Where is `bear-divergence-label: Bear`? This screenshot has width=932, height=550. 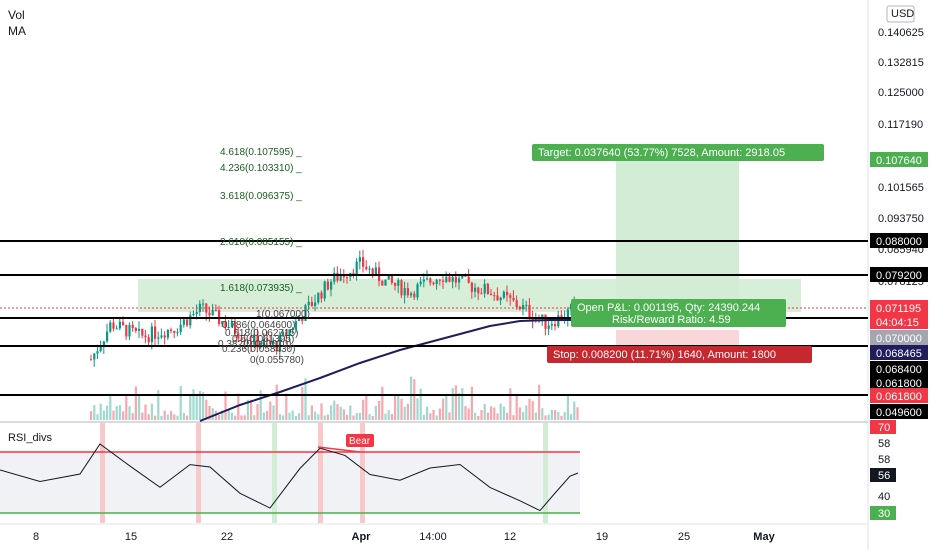 bear-divergence-label: Bear is located at coordinates (345, 443).